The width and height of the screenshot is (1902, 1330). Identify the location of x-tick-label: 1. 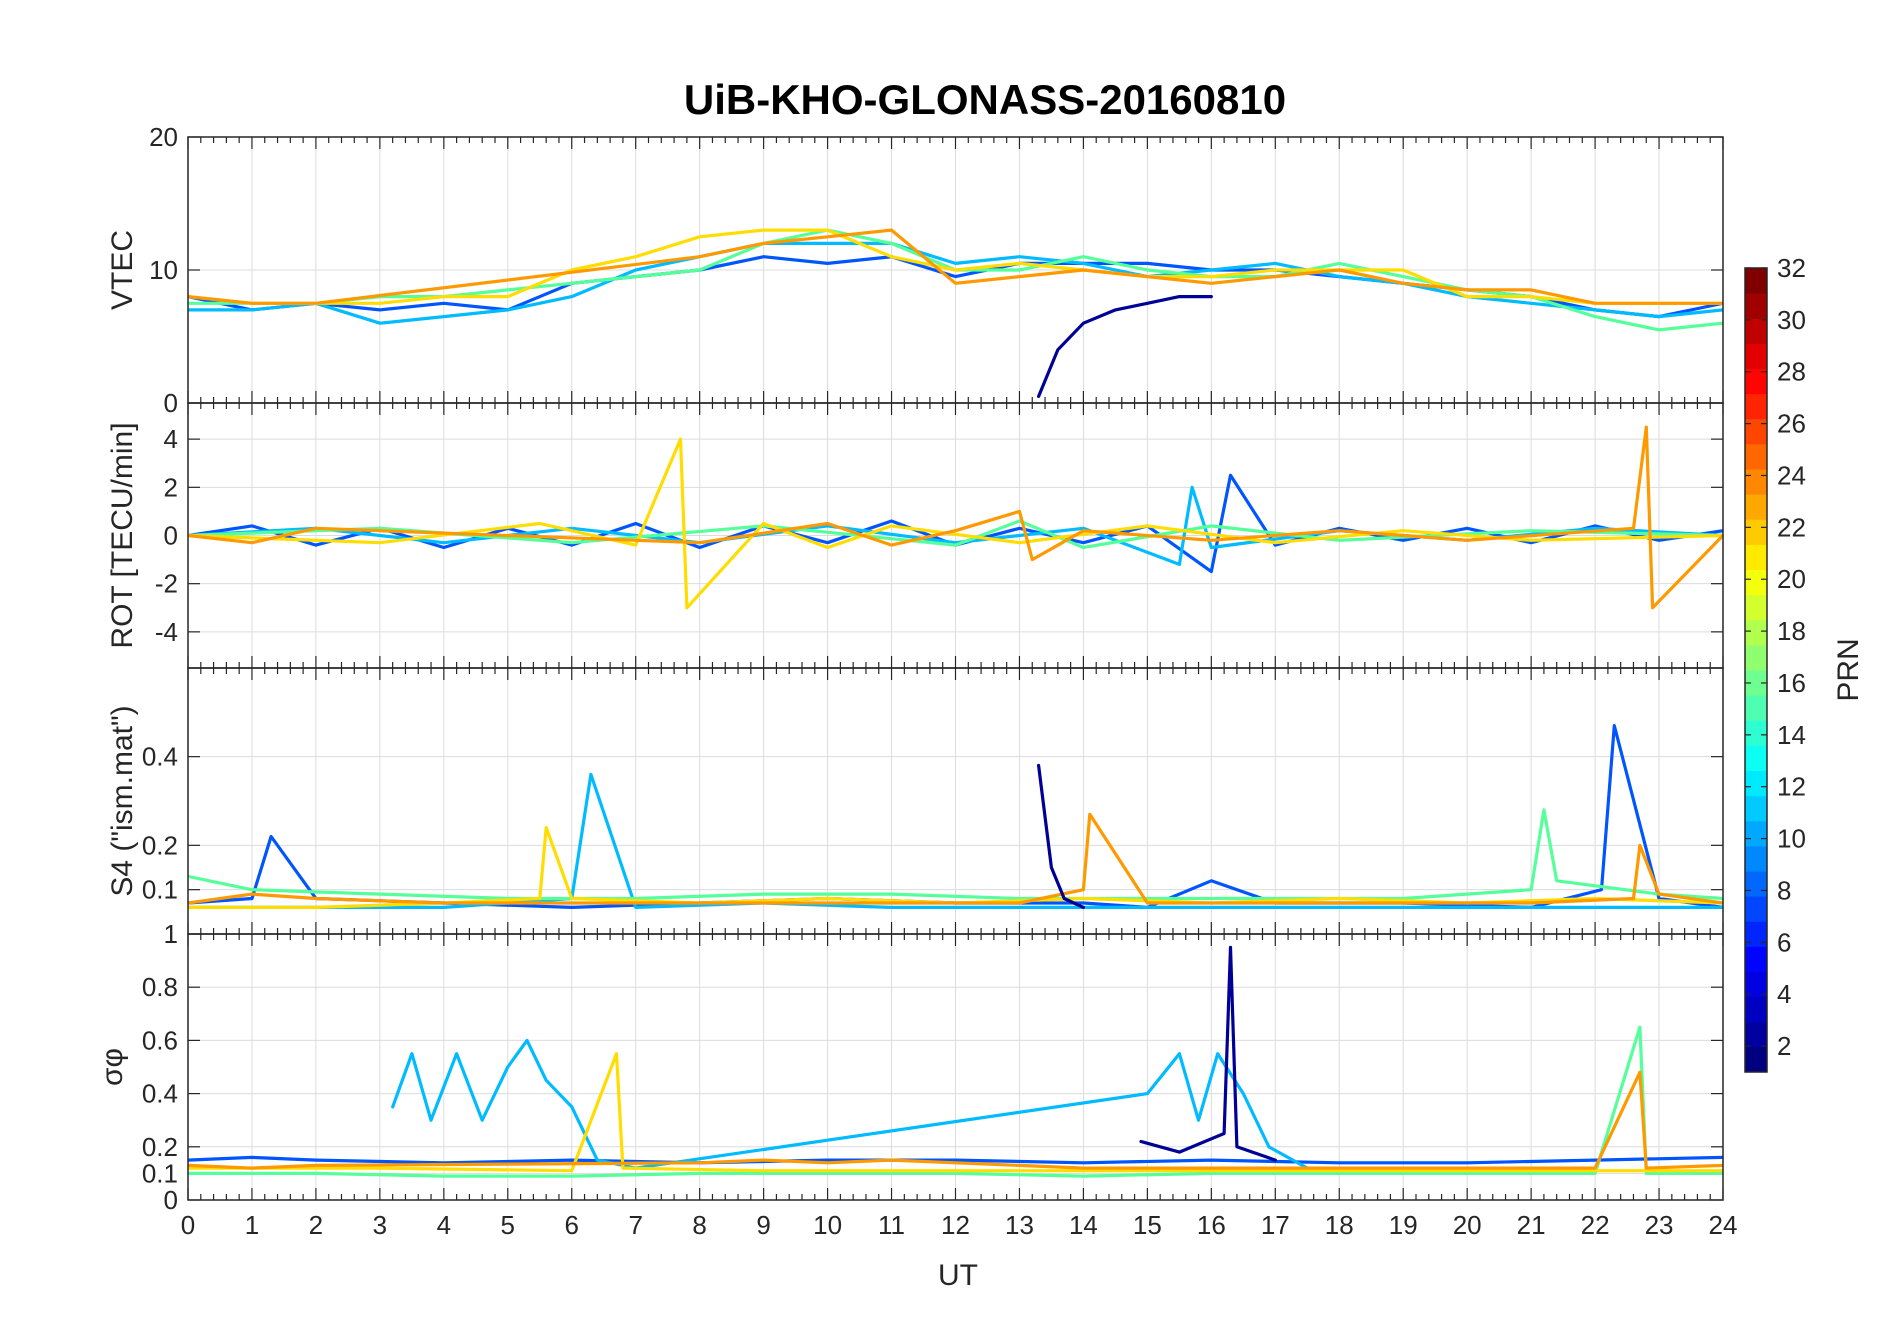
(252, 1225).